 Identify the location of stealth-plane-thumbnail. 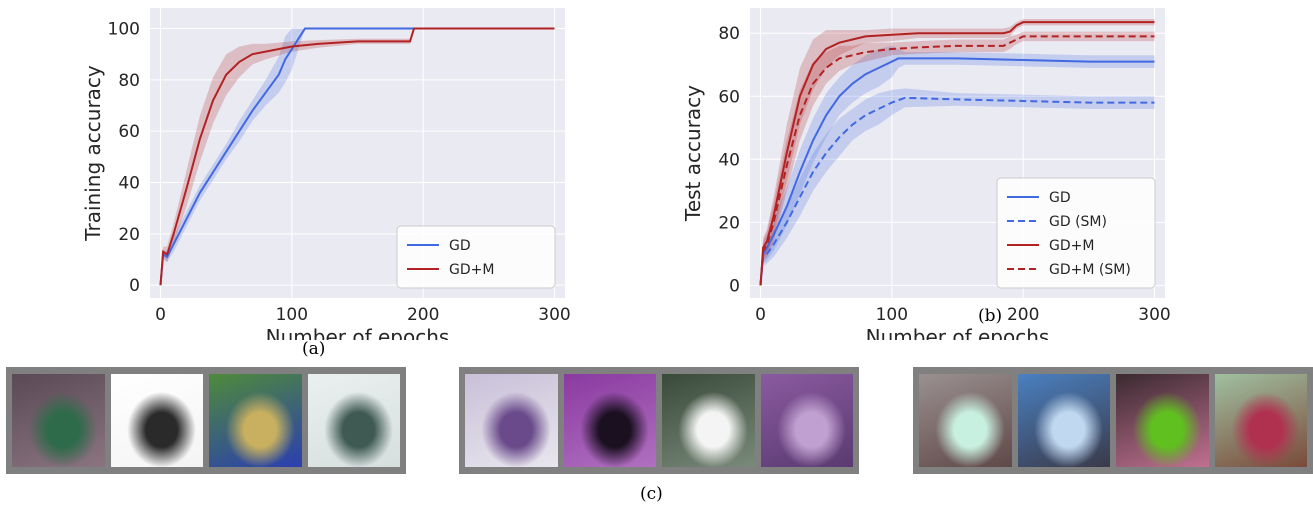
(156, 420).